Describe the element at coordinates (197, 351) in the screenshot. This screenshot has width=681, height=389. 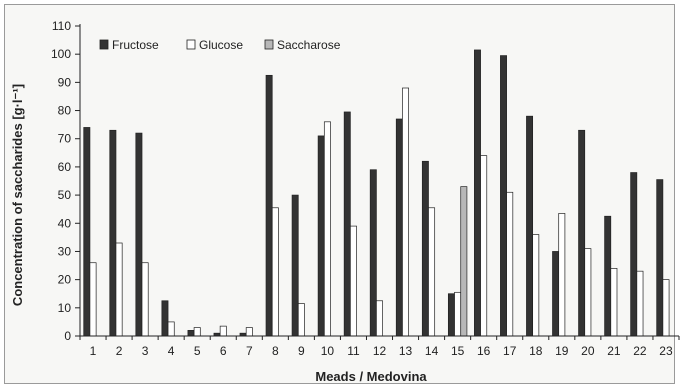
I see `x-tick-label: 5` at that location.